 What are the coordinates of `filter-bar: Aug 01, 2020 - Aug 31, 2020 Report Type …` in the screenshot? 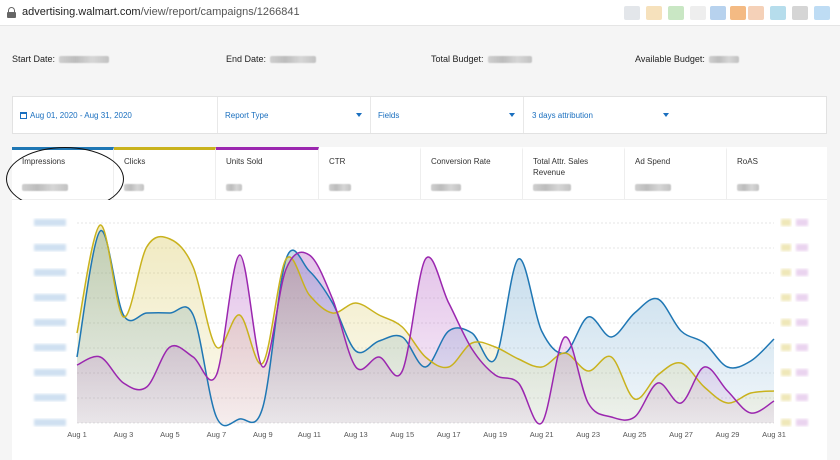 It's located at (419, 115).